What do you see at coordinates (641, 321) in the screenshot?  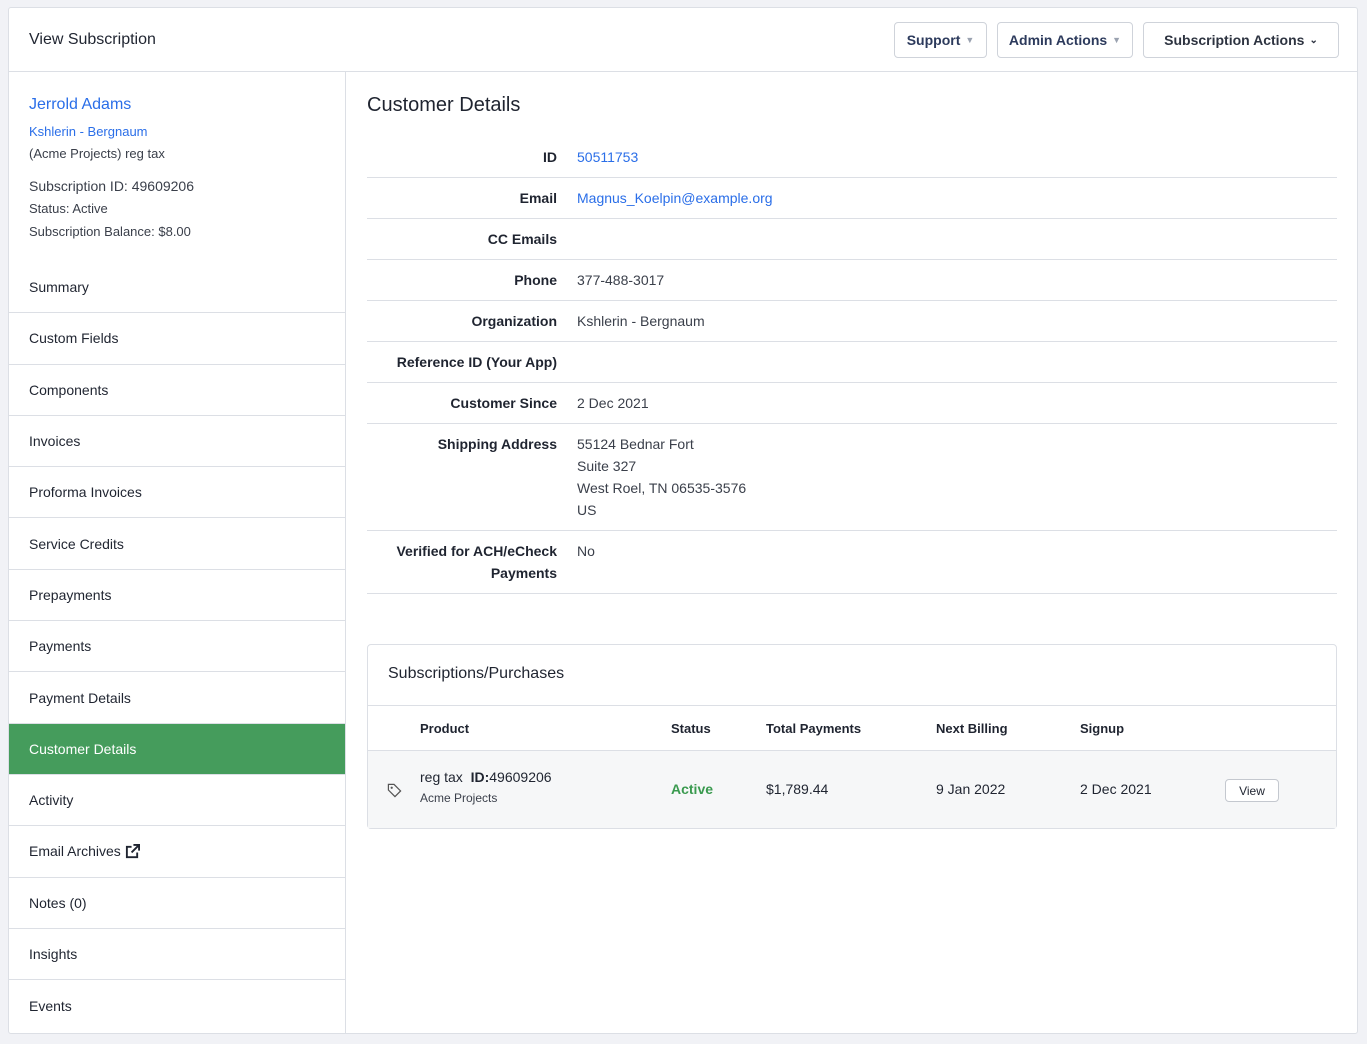 I see `value: Kshlerin - Bergnaum` at bounding box center [641, 321].